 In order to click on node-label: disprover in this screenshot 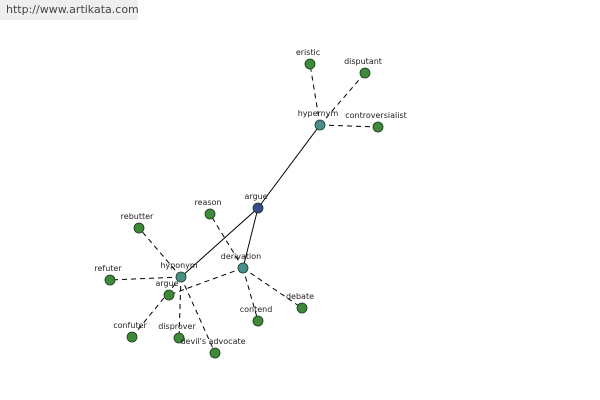, I will do `click(177, 326)`.